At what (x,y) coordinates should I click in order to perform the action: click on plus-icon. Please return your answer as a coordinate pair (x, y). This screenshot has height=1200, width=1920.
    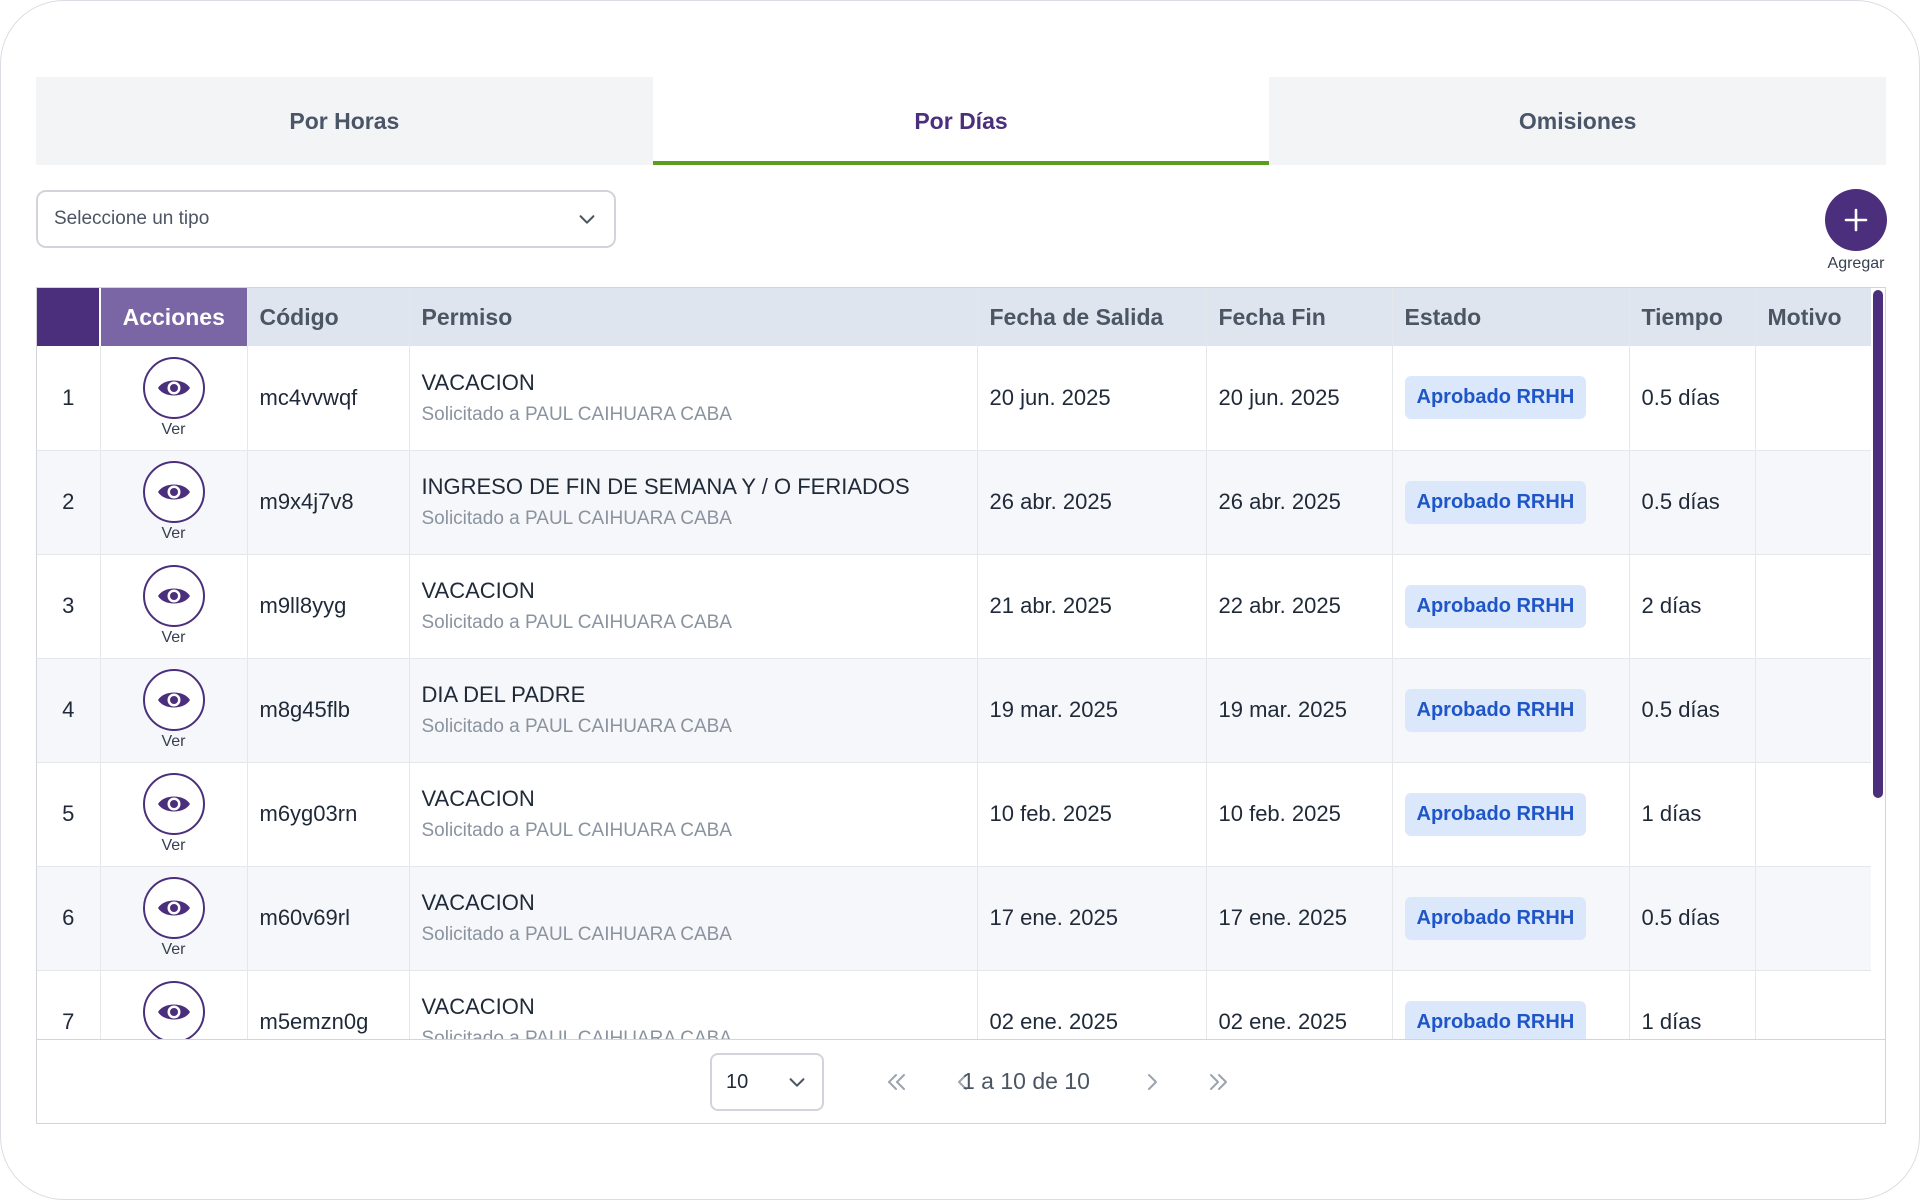
    Looking at the image, I should click on (1856, 220).